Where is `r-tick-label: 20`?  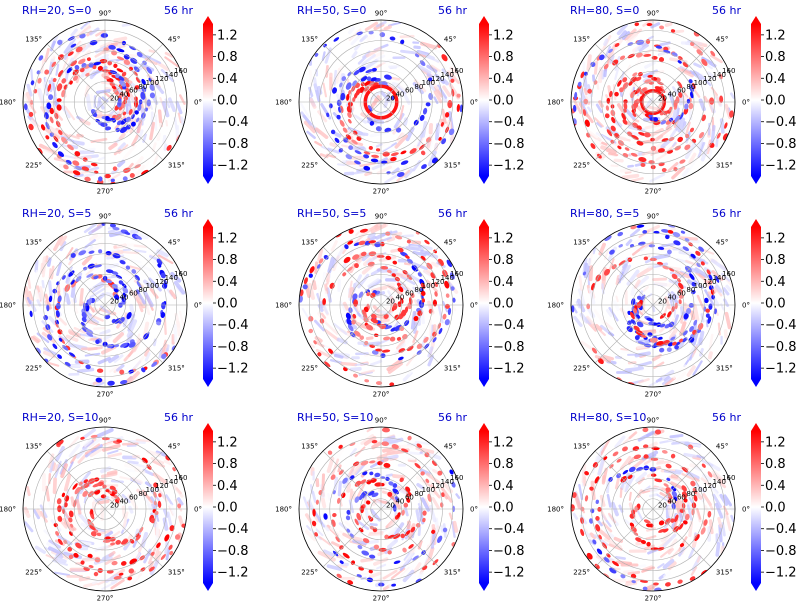
r-tick-label: 20 is located at coordinates (390, 506).